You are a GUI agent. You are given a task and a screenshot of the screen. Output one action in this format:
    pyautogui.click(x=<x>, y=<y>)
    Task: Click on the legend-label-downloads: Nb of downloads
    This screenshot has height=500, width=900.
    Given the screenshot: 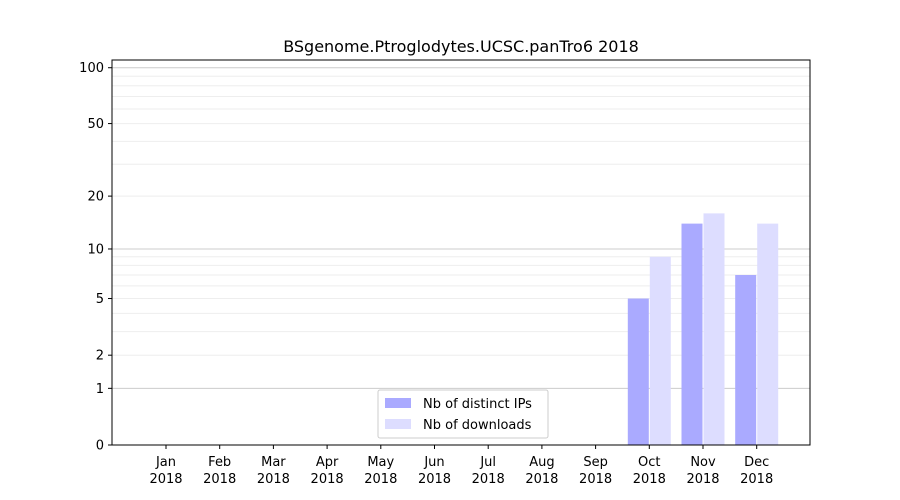 What is the action you would take?
    pyautogui.click(x=477, y=425)
    